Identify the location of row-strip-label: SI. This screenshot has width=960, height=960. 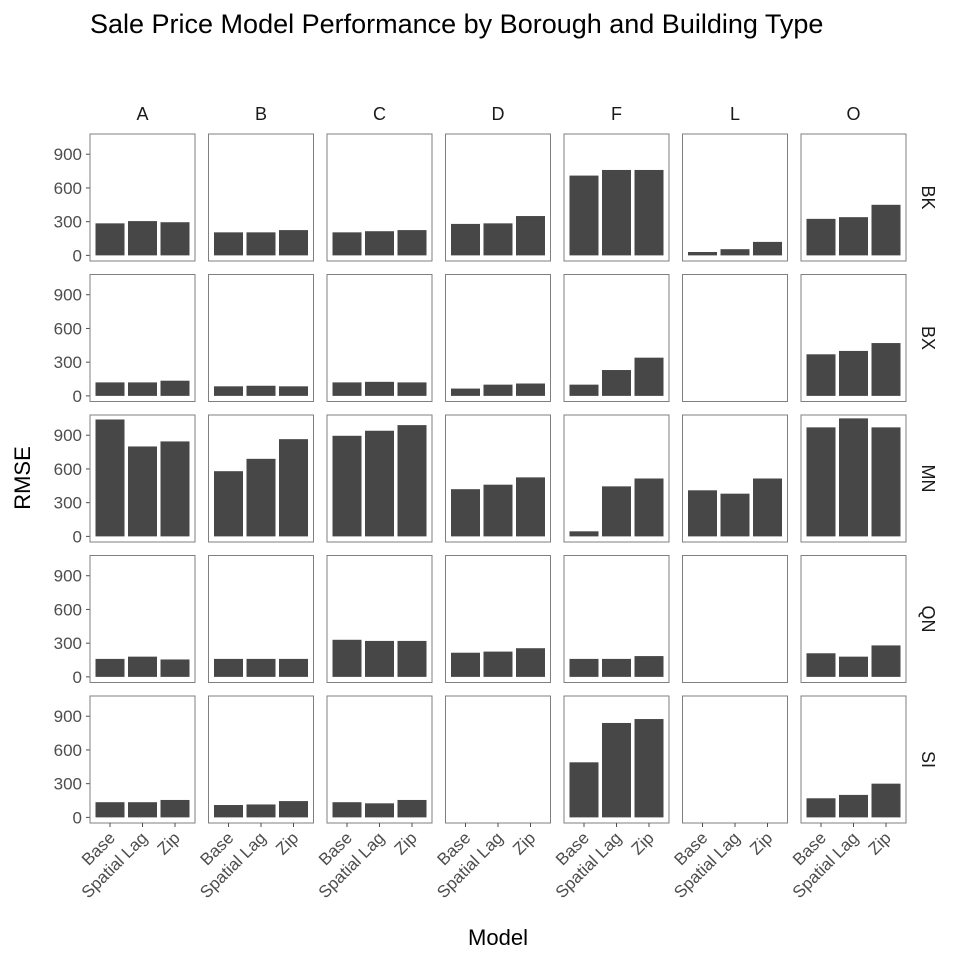
(928, 759).